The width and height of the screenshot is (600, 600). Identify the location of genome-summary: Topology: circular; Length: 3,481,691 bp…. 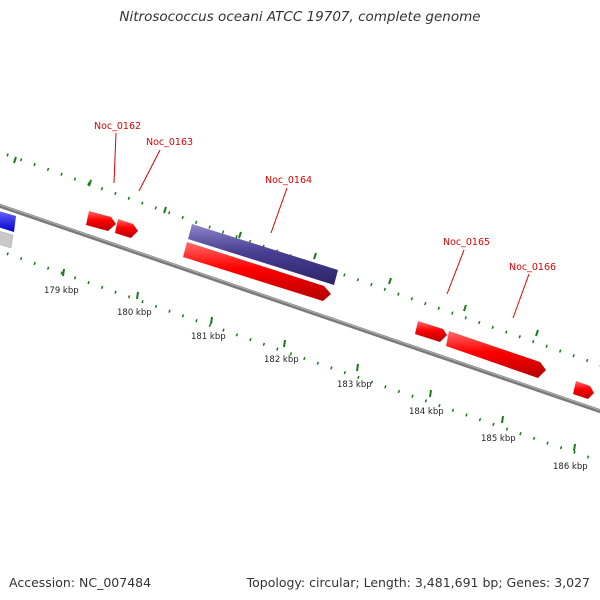
(418, 582).